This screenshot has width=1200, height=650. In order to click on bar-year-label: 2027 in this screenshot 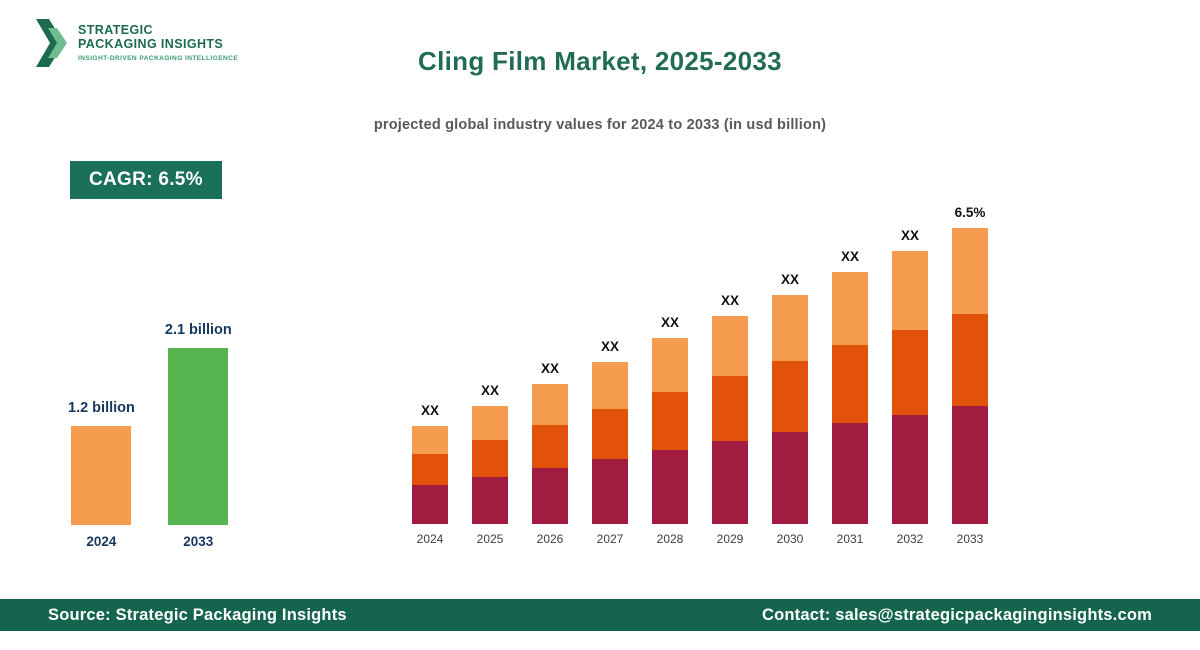, I will do `click(610, 539)`.